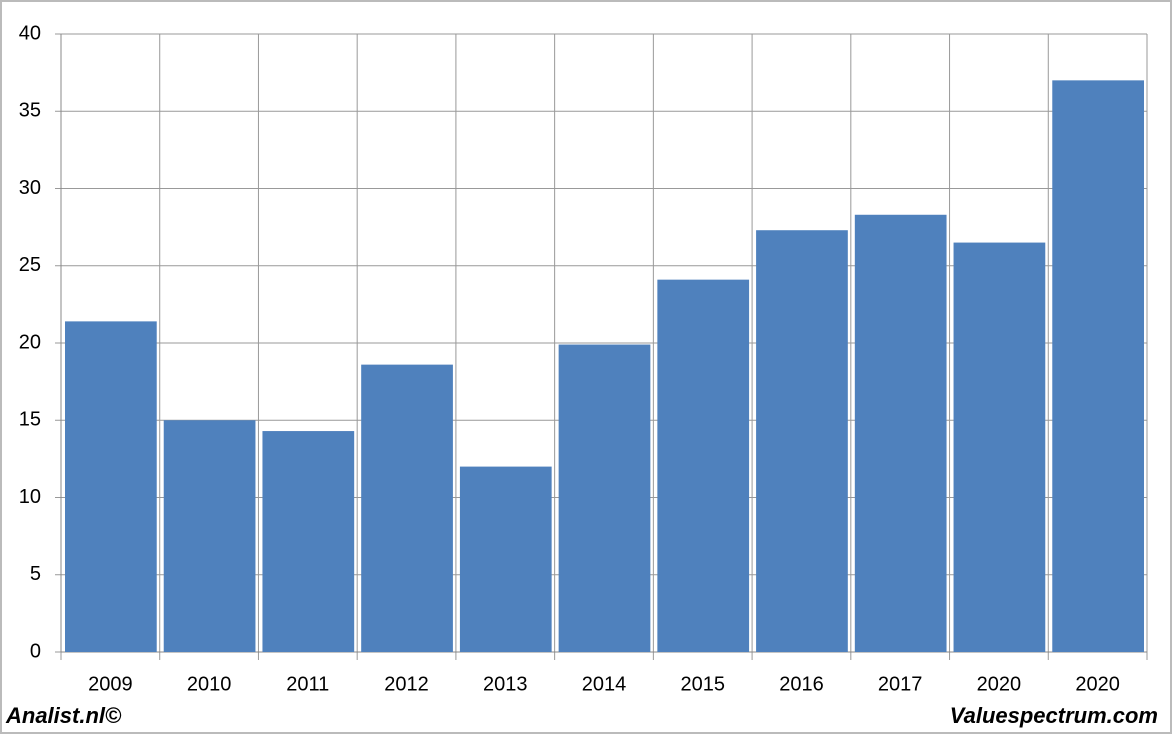 This screenshot has width=1172, height=734. I want to click on y-tick-label: 5, so click(35, 574).